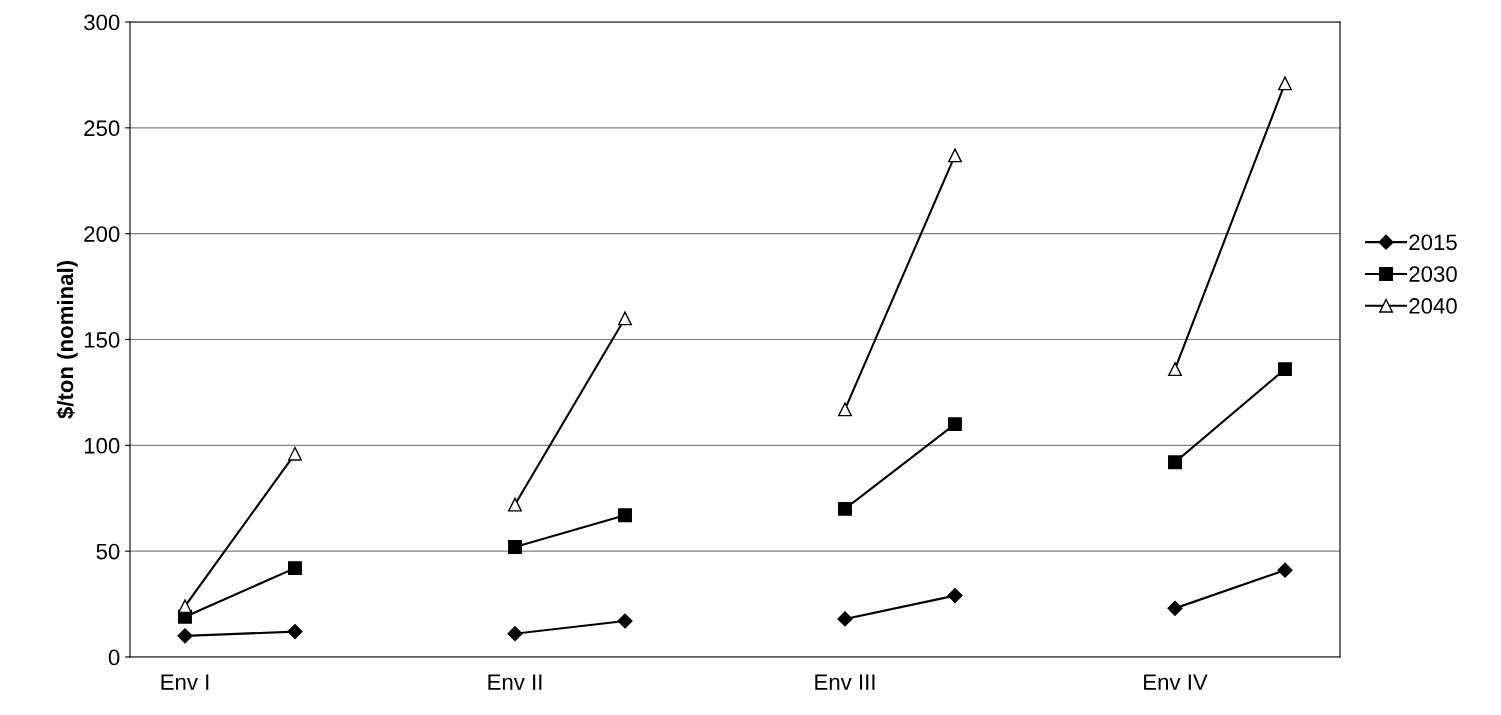  I want to click on y-tick-label: 150, so click(102, 340).